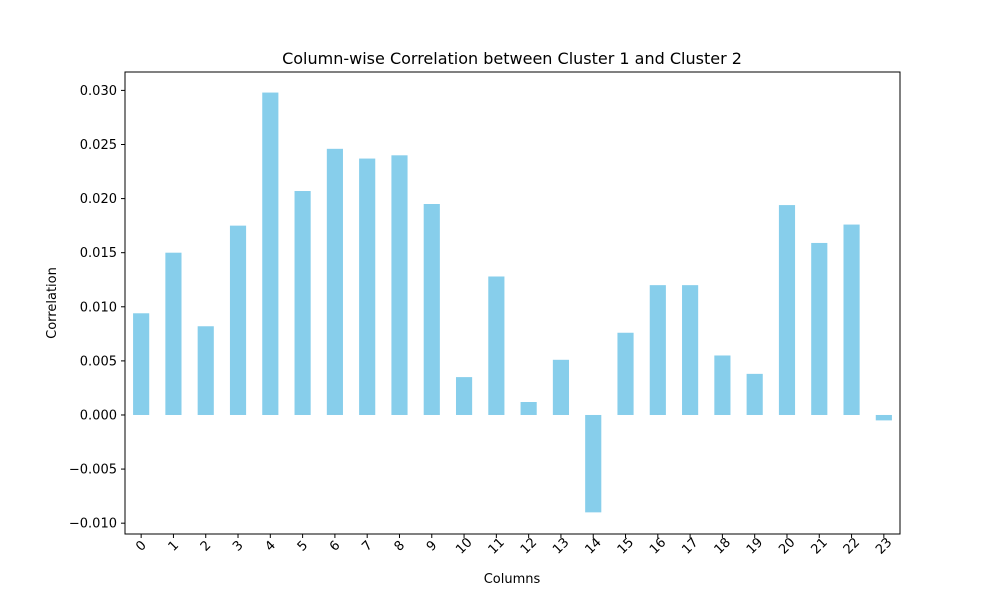 The width and height of the screenshot is (1000, 600). I want to click on x-tick-label: 13, so click(561, 546).